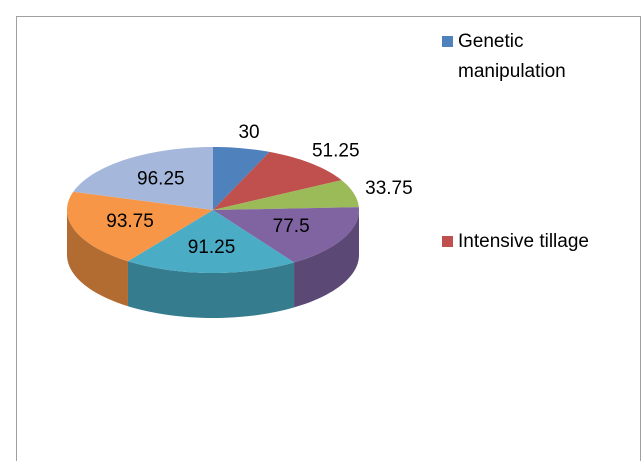 This screenshot has width=642, height=461. I want to click on legend-label: Genetic manipulation, so click(512, 56).